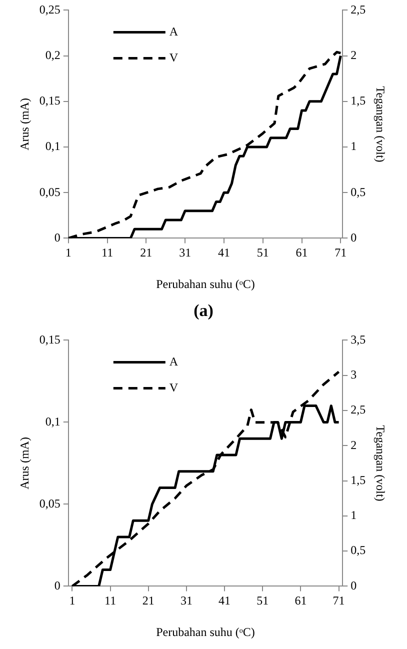 The width and height of the screenshot is (407, 649). What do you see at coordinates (353, 375) in the screenshot?
I see `y2-tick-label: 3` at bounding box center [353, 375].